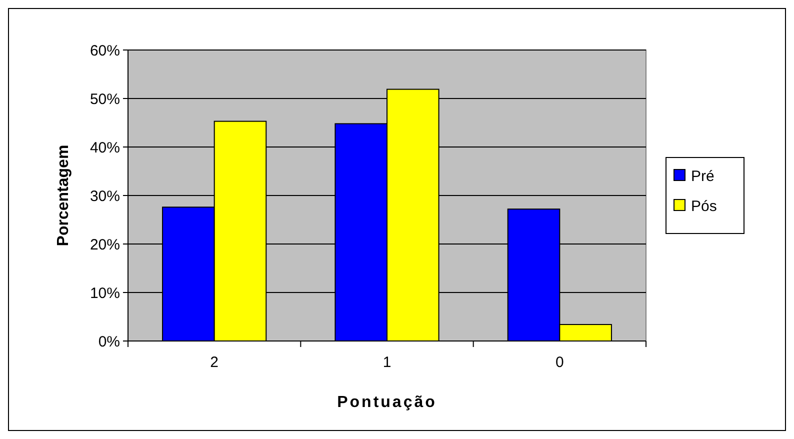  Describe the element at coordinates (702, 176) in the screenshot. I see `legend-label: Pré` at that location.